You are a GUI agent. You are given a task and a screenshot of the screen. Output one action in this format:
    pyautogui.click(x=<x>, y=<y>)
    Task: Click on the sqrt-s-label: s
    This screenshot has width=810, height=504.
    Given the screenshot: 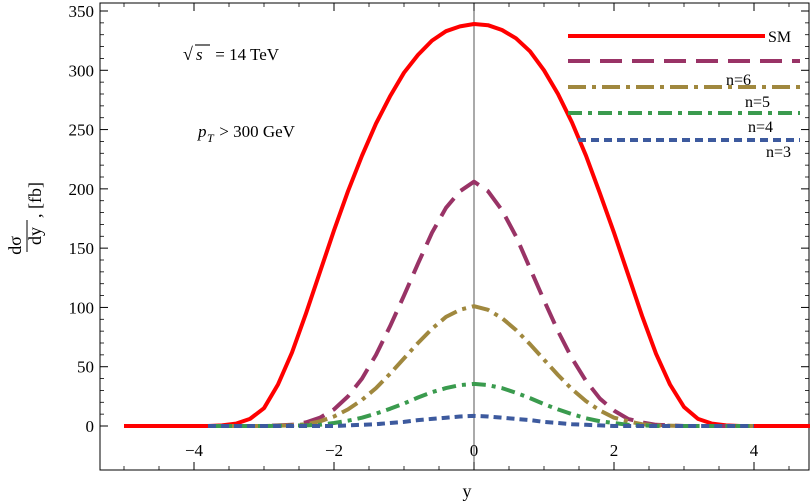 What is the action you would take?
    pyautogui.click(x=199, y=54)
    